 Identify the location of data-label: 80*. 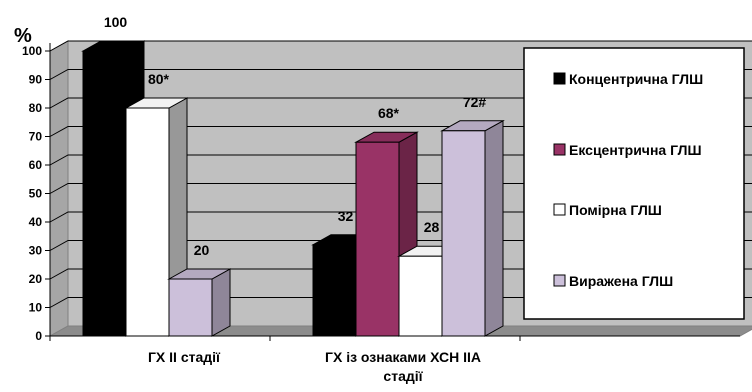
(159, 79).